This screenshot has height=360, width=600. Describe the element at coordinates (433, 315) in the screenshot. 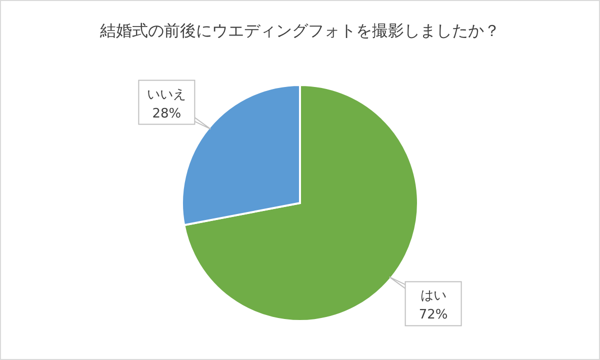

I see `data-label: 72%` at that location.